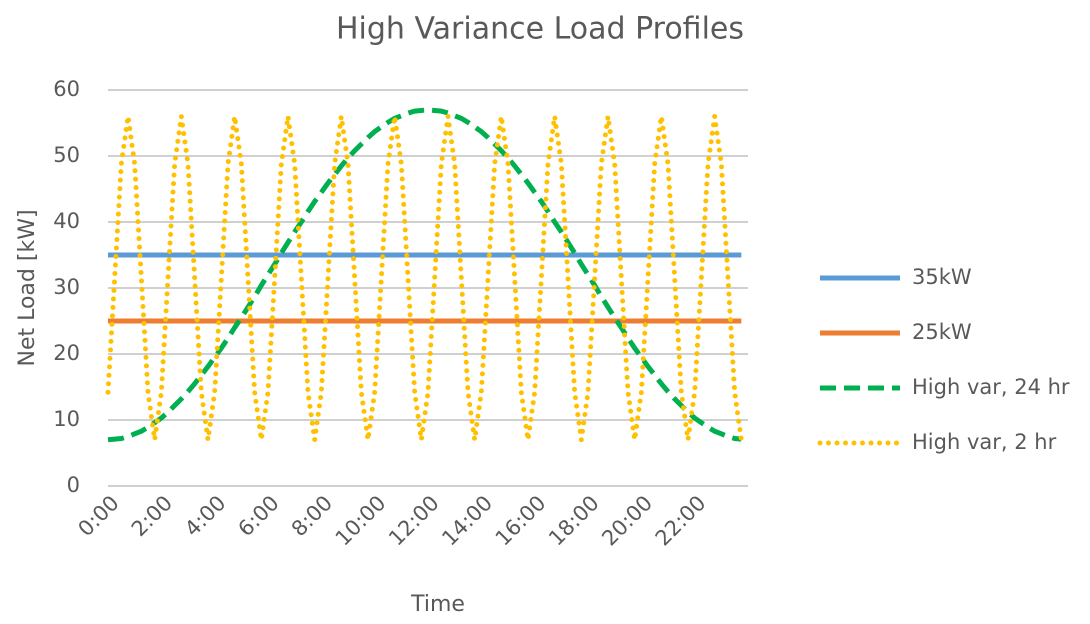 The width and height of the screenshot is (1090, 624). What do you see at coordinates (66, 353) in the screenshot?
I see `y-tick-label: 20` at bounding box center [66, 353].